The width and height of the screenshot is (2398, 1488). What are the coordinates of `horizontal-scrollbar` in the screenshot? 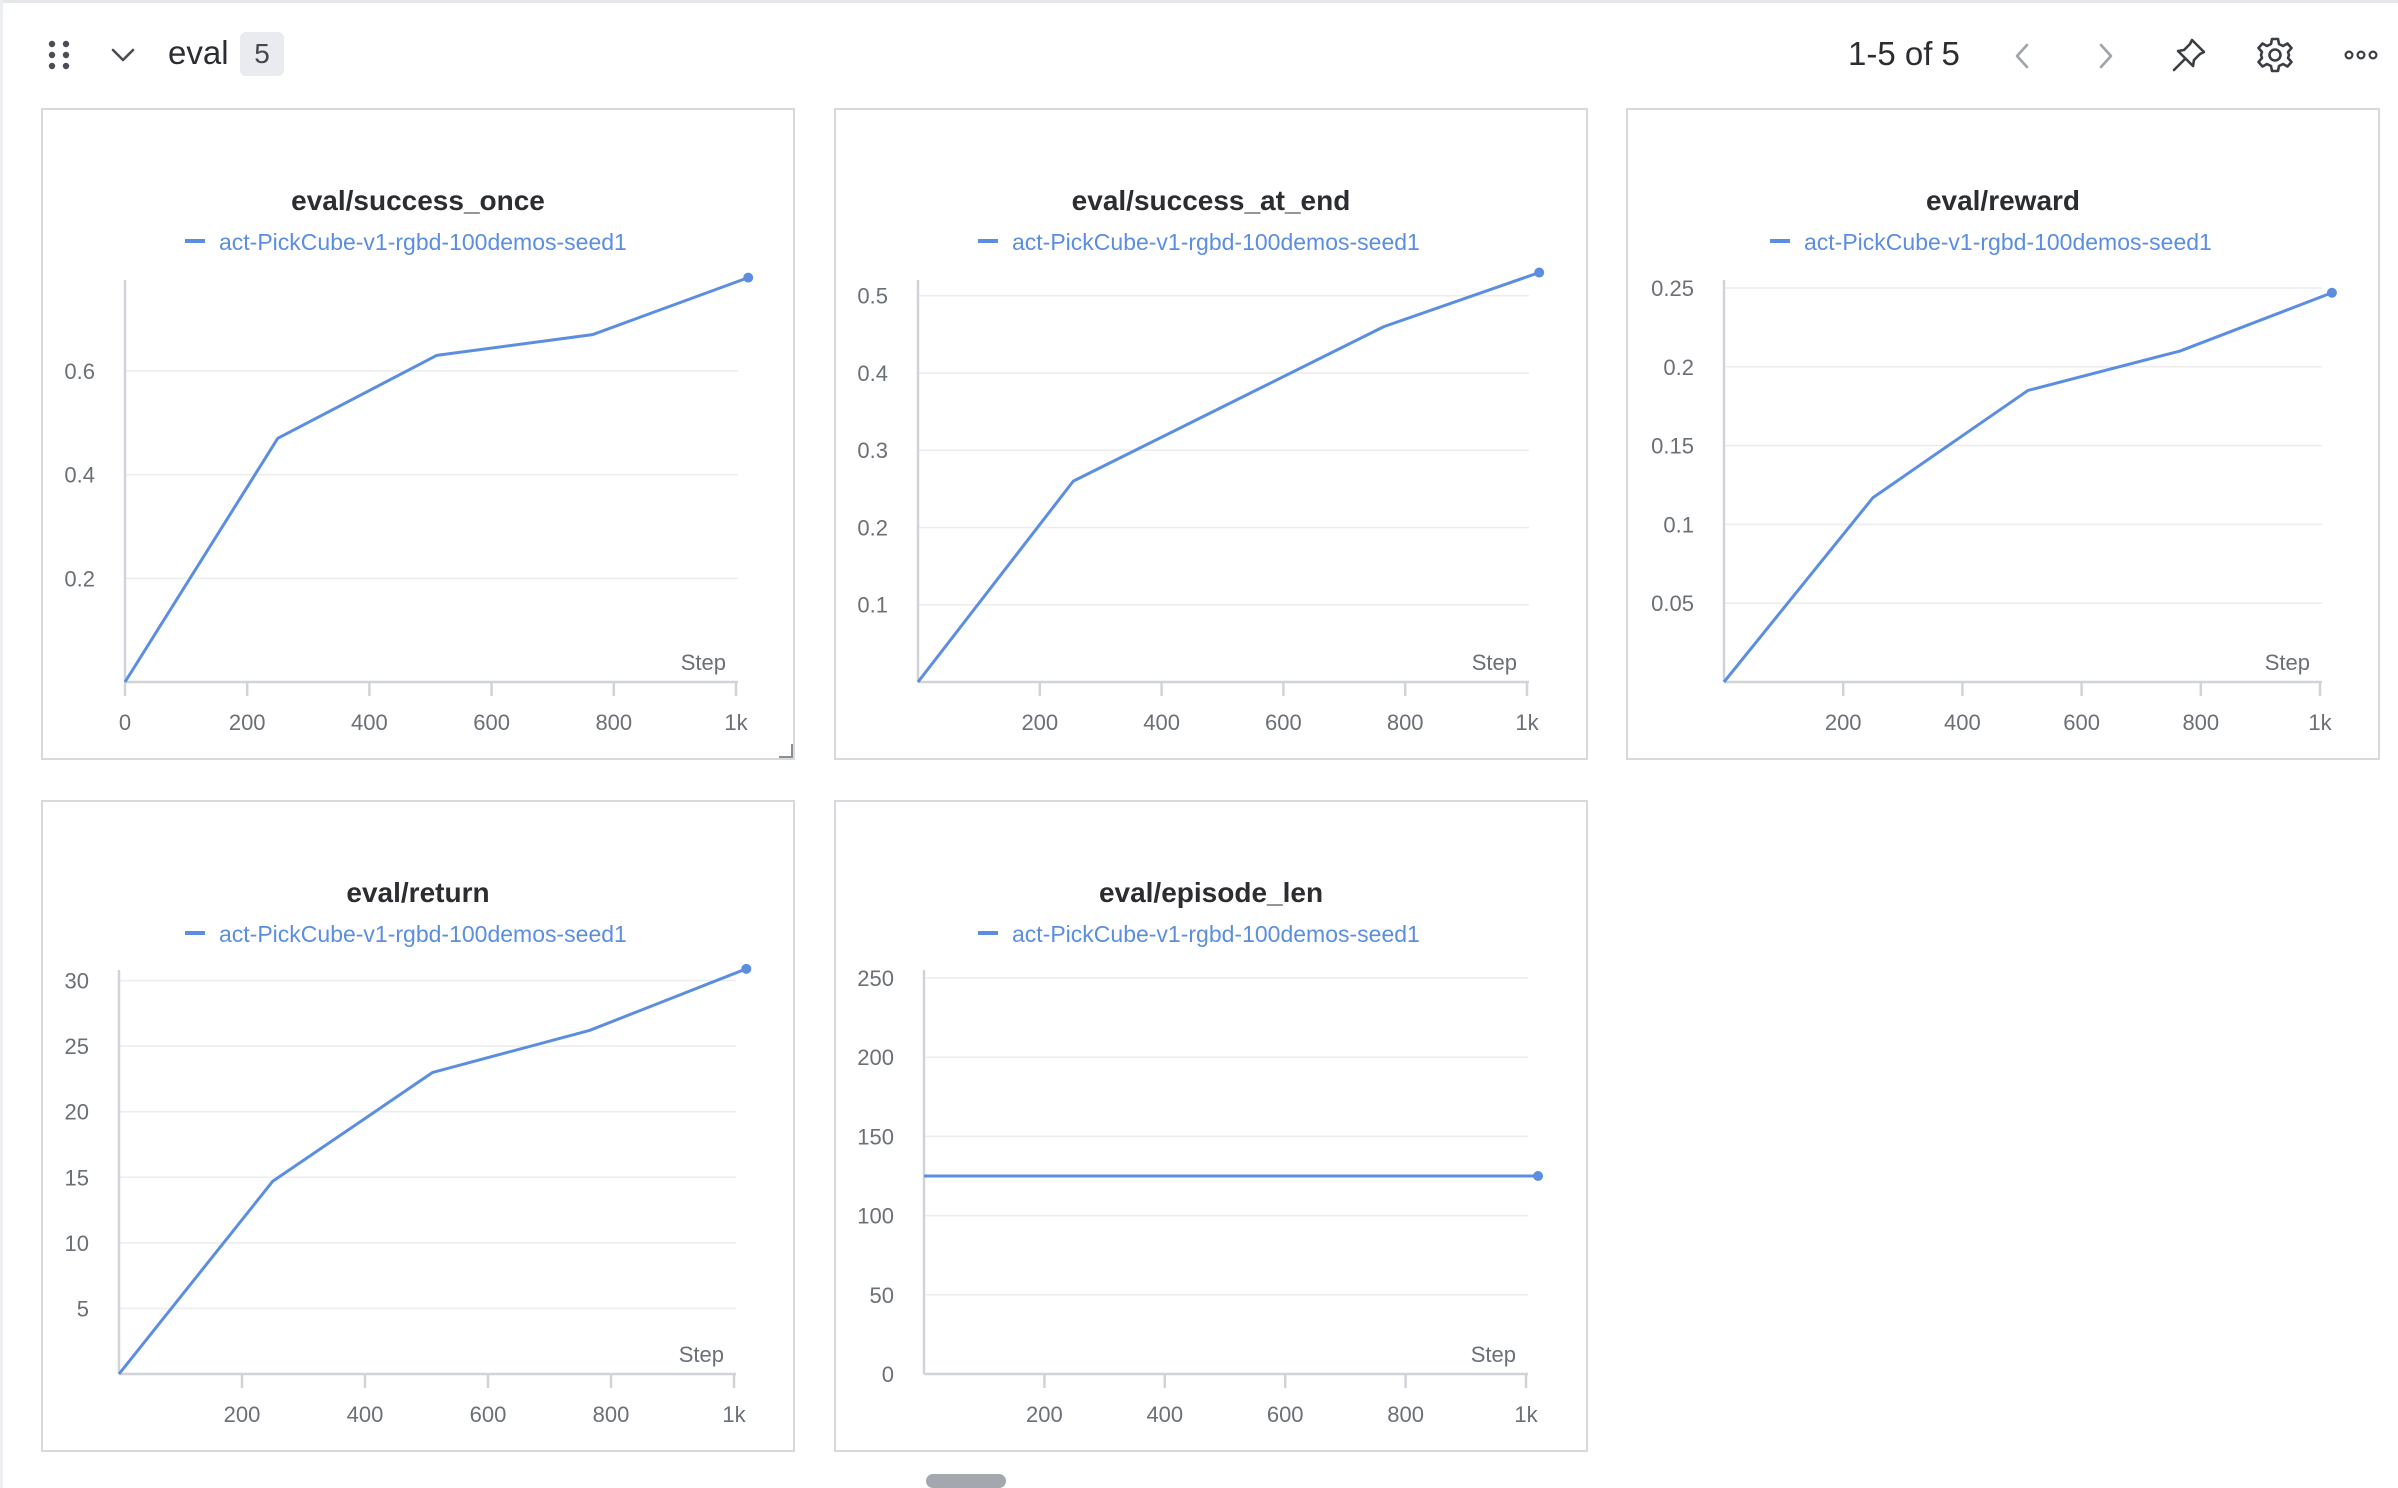 It's located at (966, 1481).